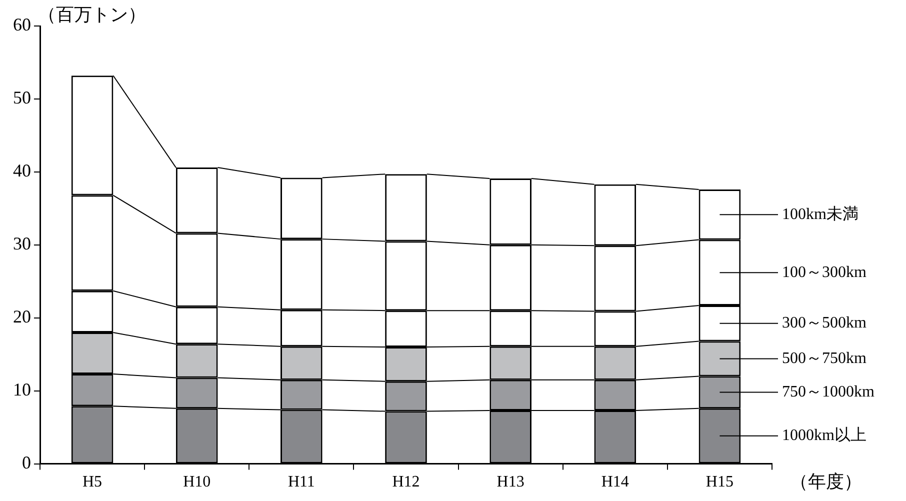  What do you see at coordinates (22, 390) in the screenshot?
I see `y-tick-label: 10` at bounding box center [22, 390].